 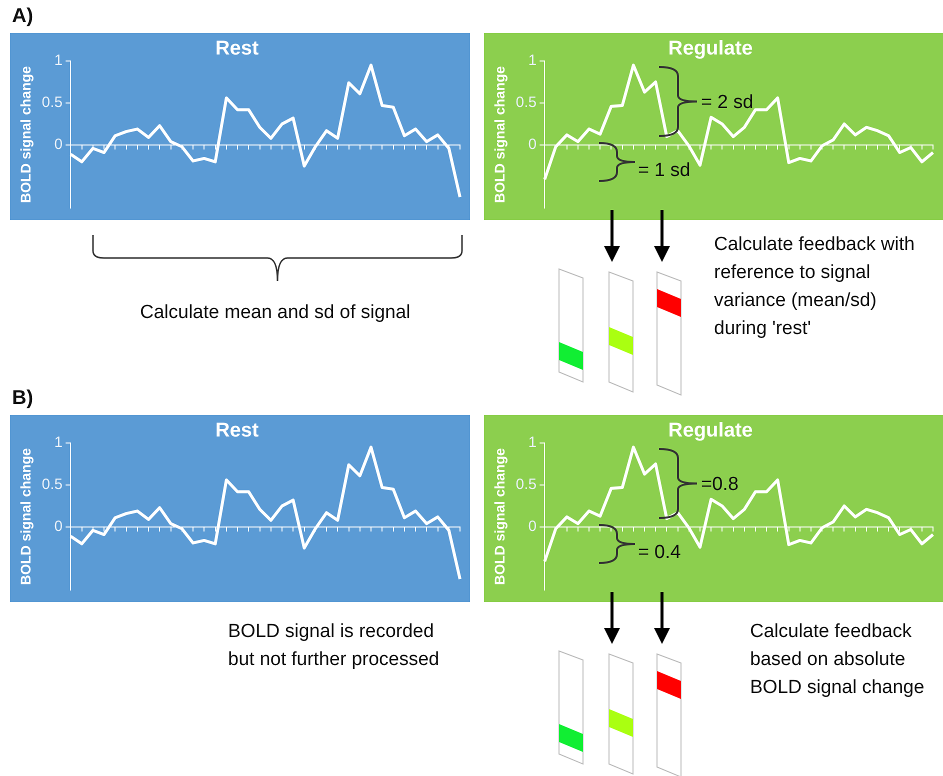 I want to click on text: A), so click(x=23, y=16).